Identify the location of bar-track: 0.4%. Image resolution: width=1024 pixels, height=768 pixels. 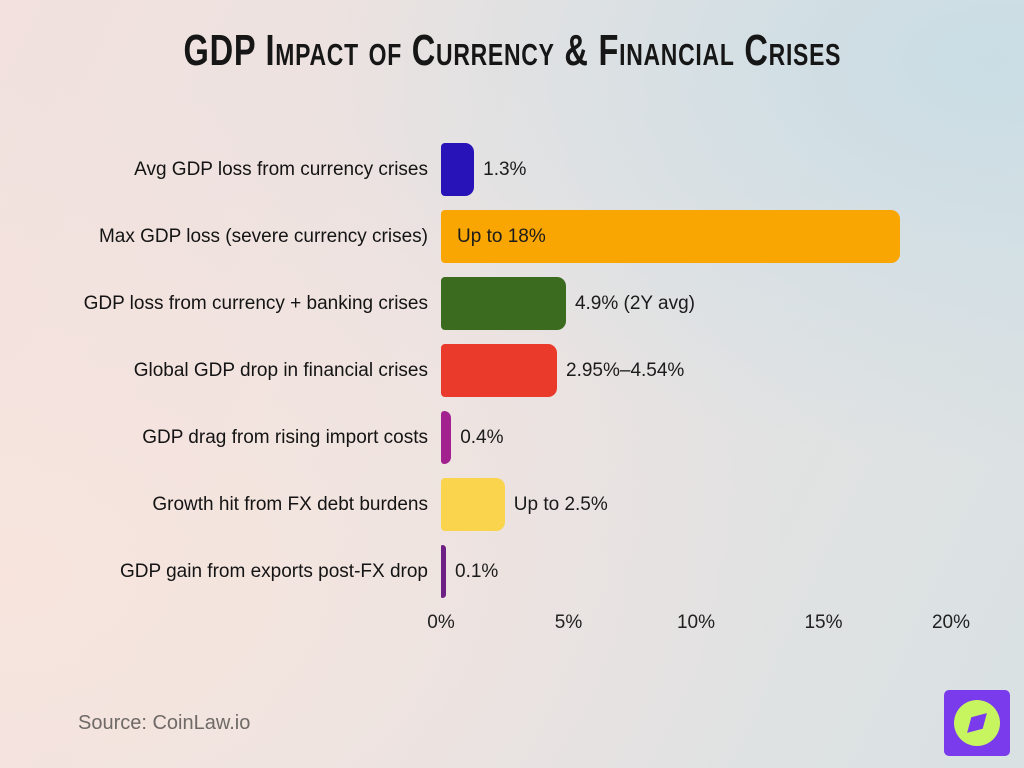
(696, 437).